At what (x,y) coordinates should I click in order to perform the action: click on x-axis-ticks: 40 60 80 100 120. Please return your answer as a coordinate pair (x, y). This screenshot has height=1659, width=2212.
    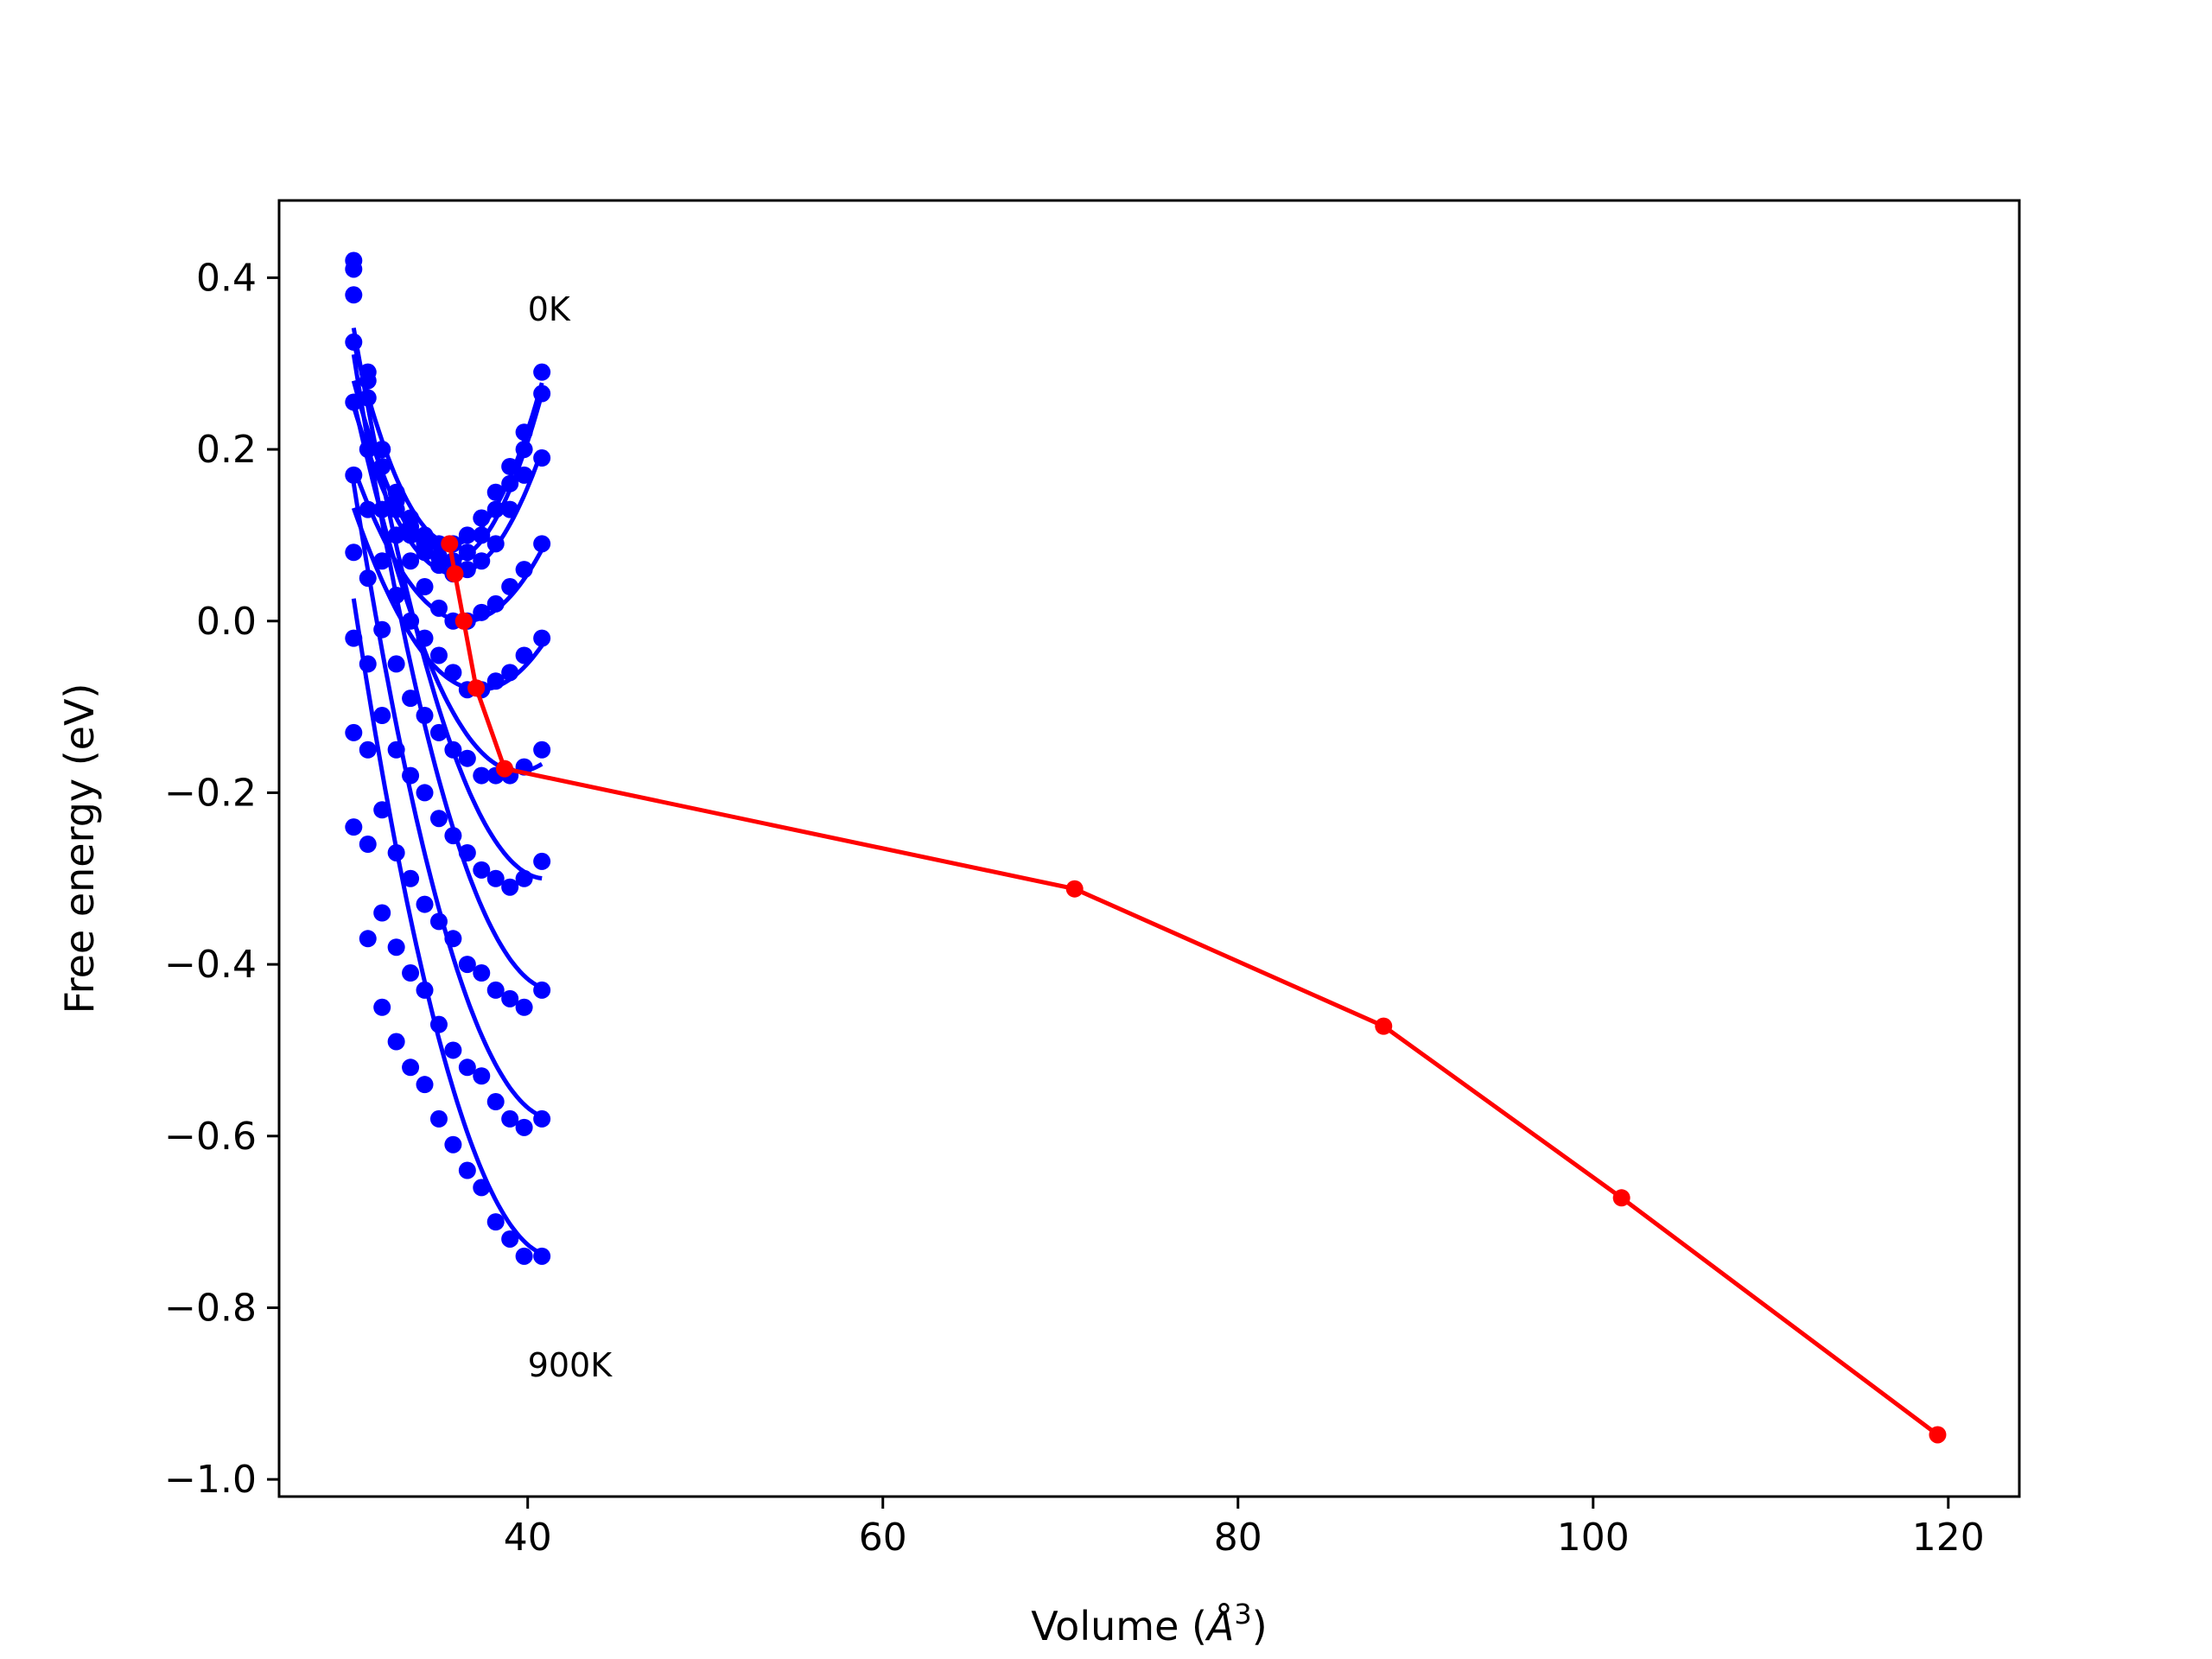
    Looking at the image, I should click on (1244, 1528).